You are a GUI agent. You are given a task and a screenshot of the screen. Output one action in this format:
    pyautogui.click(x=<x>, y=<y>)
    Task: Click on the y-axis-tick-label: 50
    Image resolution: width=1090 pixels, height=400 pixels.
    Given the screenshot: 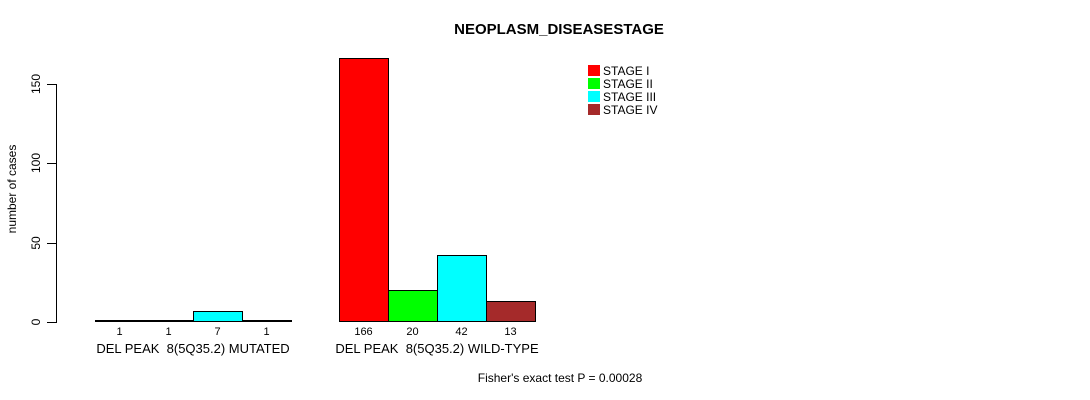 What is the action you would take?
    pyautogui.click(x=36, y=242)
    